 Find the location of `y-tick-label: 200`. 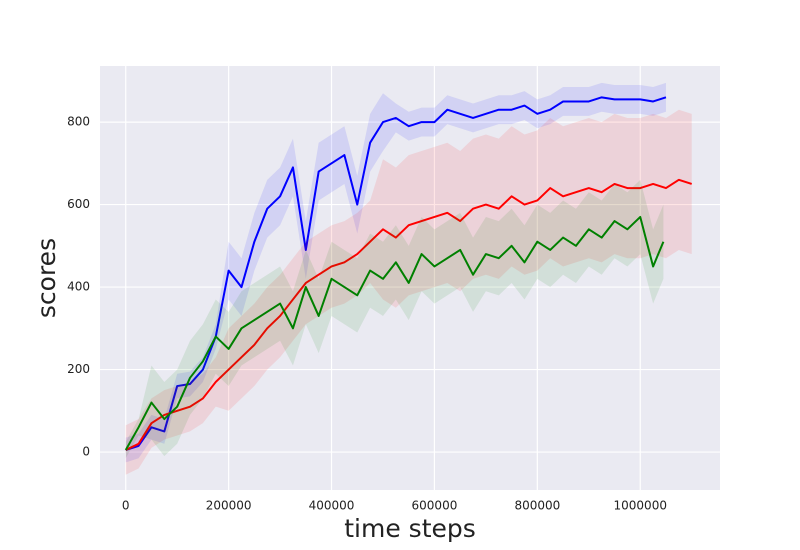

y-tick-label: 200 is located at coordinates (78, 369).